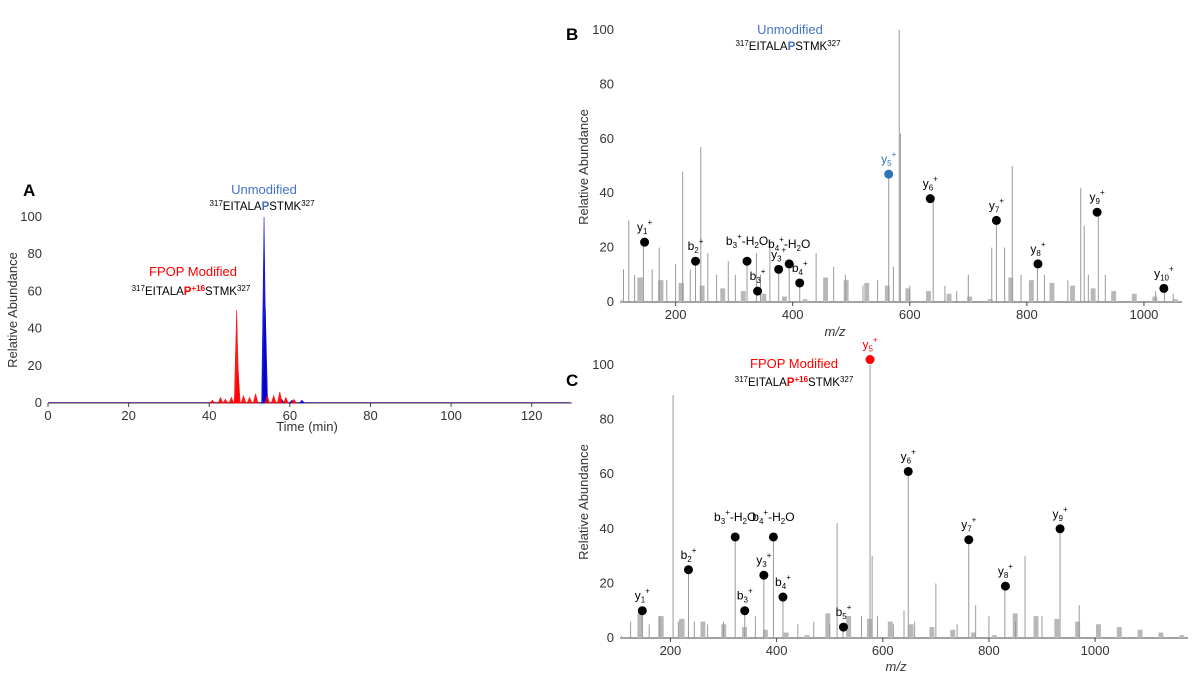  I want to click on panel-c-title: FPOP Modified, so click(794, 363).